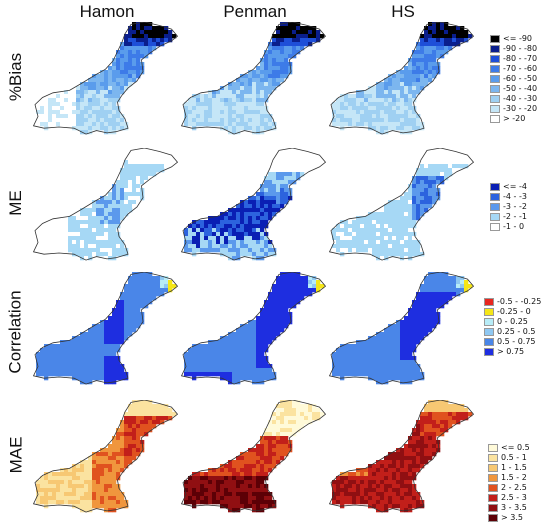  What do you see at coordinates (495, 79) in the screenshot?
I see `legend-swatch` at bounding box center [495, 79].